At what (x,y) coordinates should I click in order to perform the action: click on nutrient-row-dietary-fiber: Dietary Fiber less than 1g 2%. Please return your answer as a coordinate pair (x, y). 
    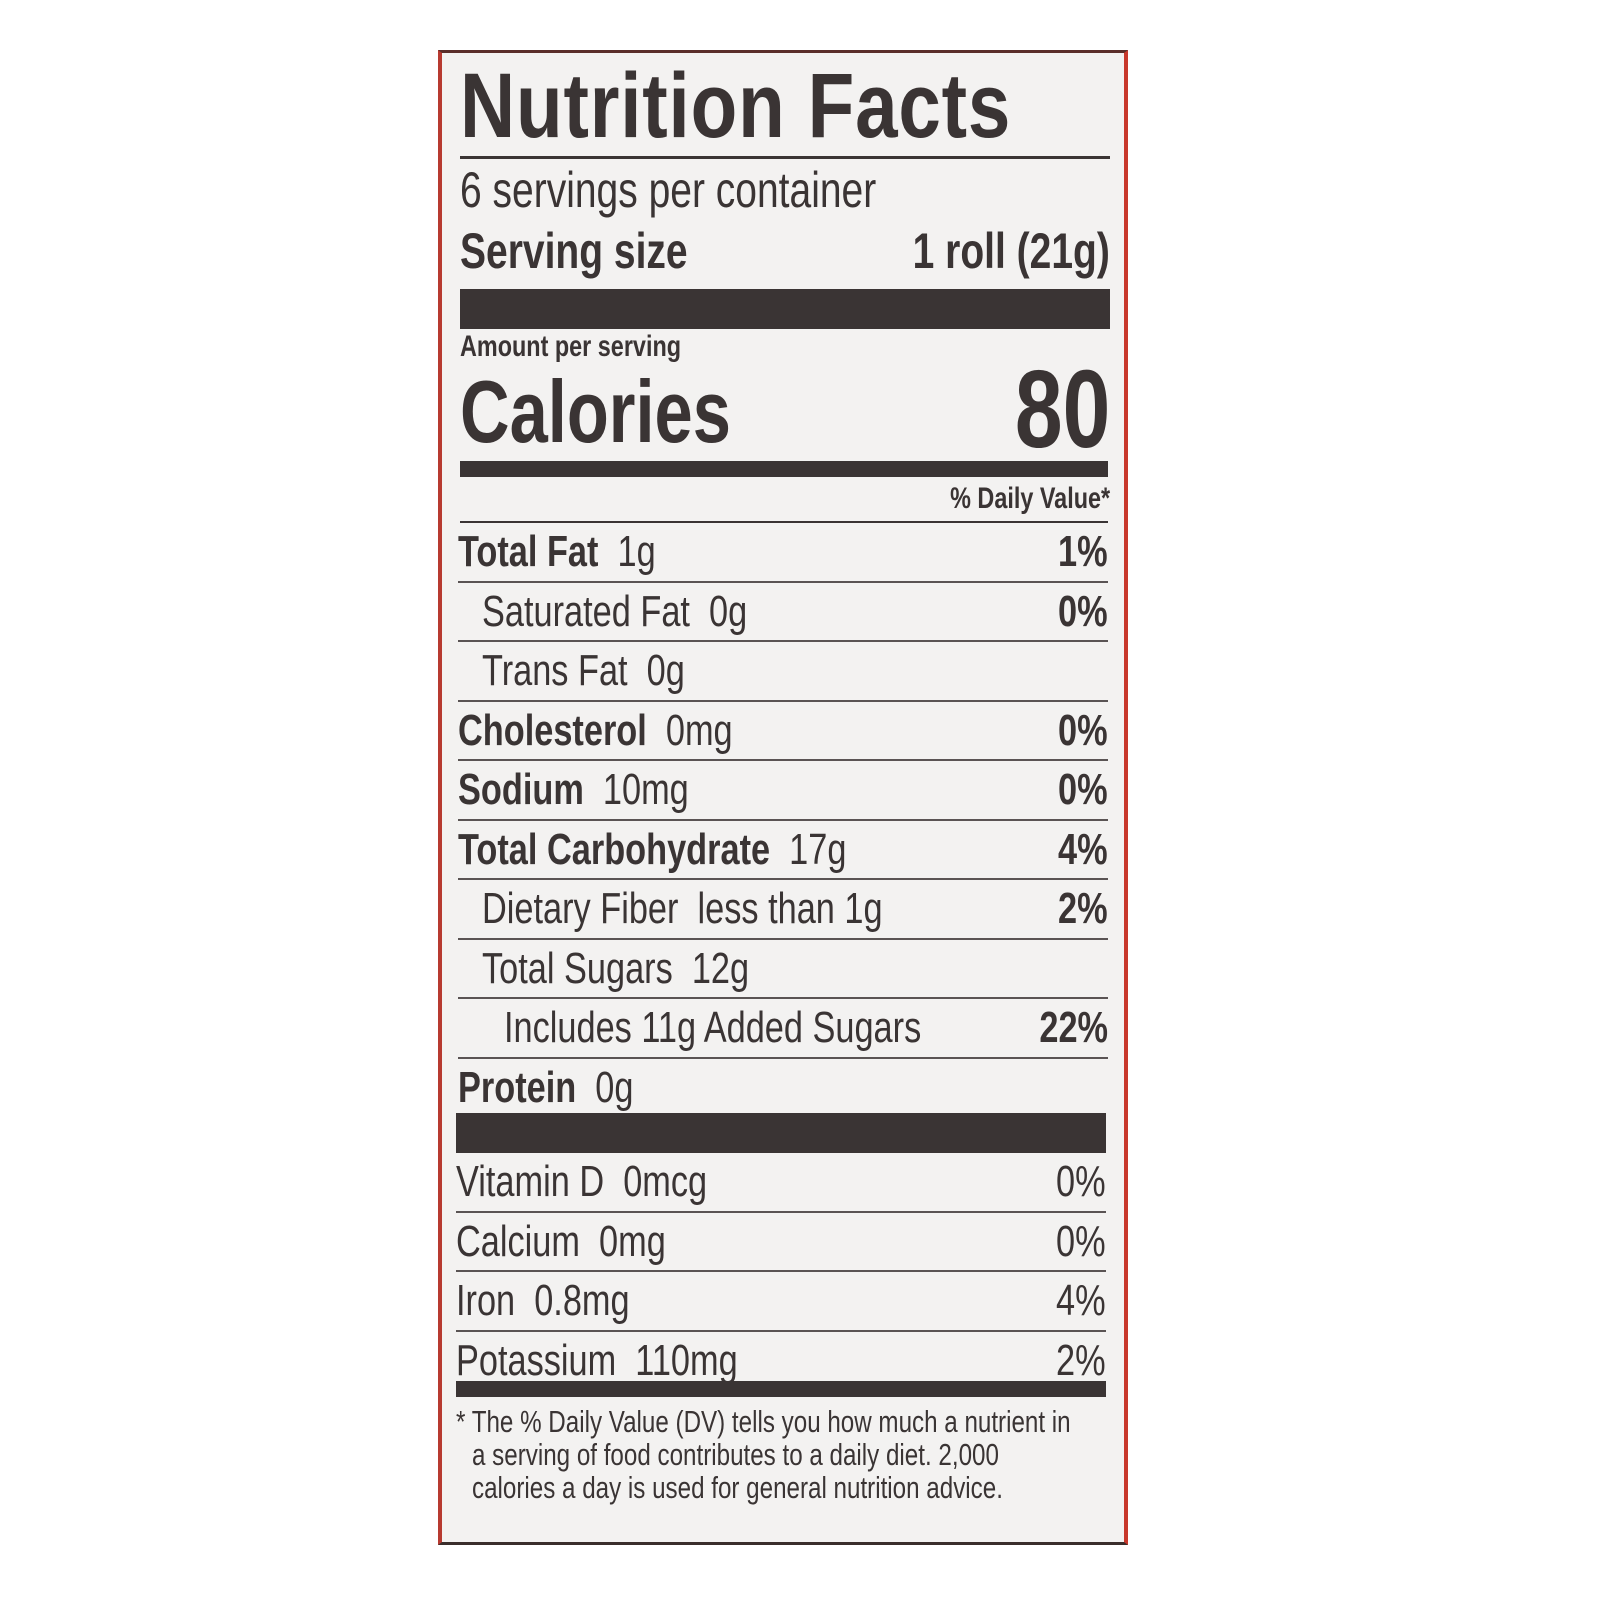
    Looking at the image, I should click on (783, 910).